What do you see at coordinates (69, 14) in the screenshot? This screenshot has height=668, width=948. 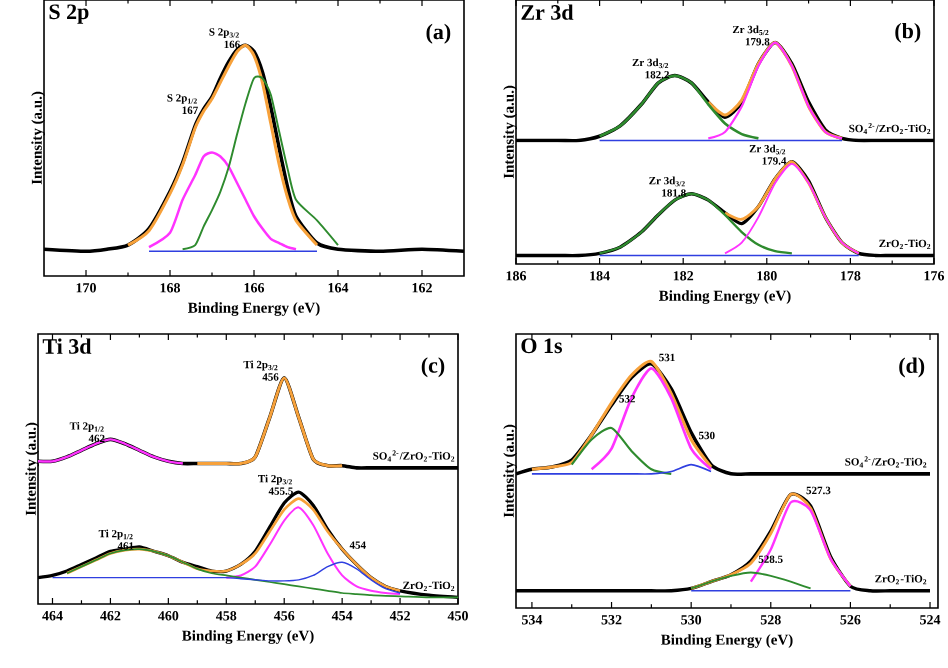 I see `chart-title: S 2p` at bounding box center [69, 14].